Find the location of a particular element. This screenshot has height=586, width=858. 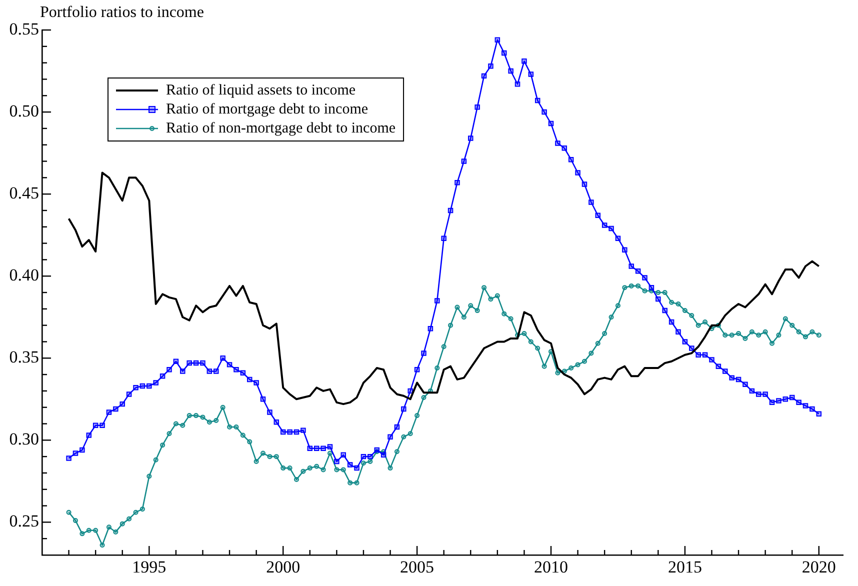

x-tick-label: 2010 is located at coordinates (551, 567).